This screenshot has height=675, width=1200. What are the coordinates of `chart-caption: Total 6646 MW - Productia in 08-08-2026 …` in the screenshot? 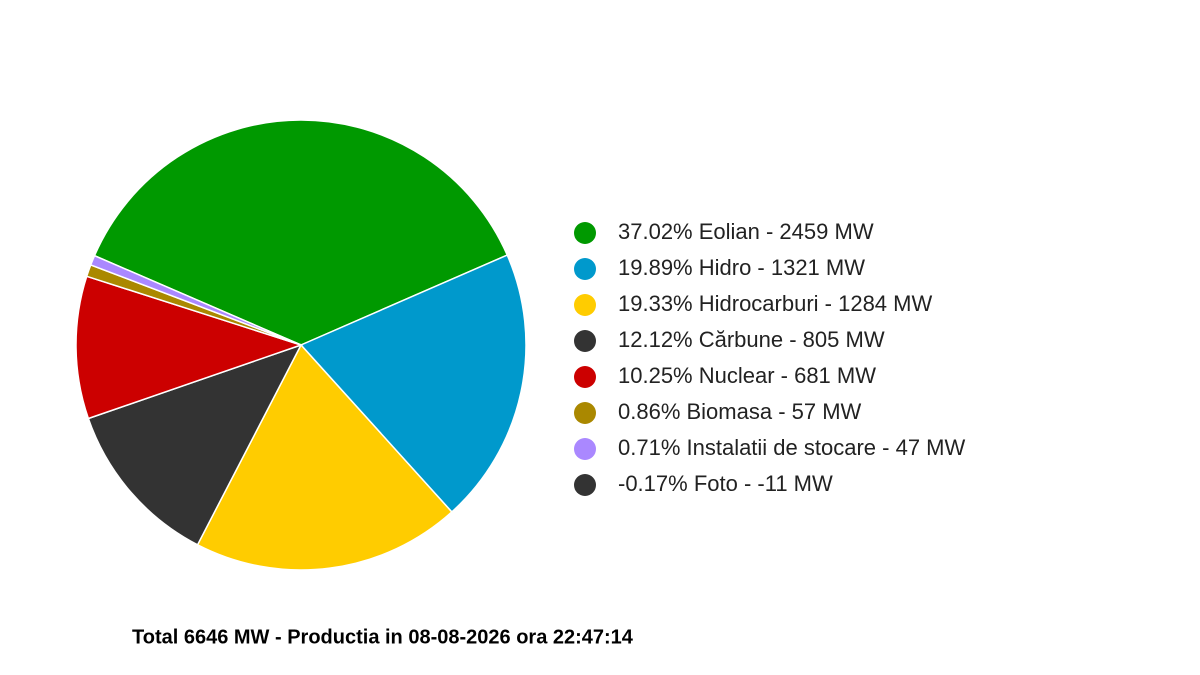 It's located at (383, 637).